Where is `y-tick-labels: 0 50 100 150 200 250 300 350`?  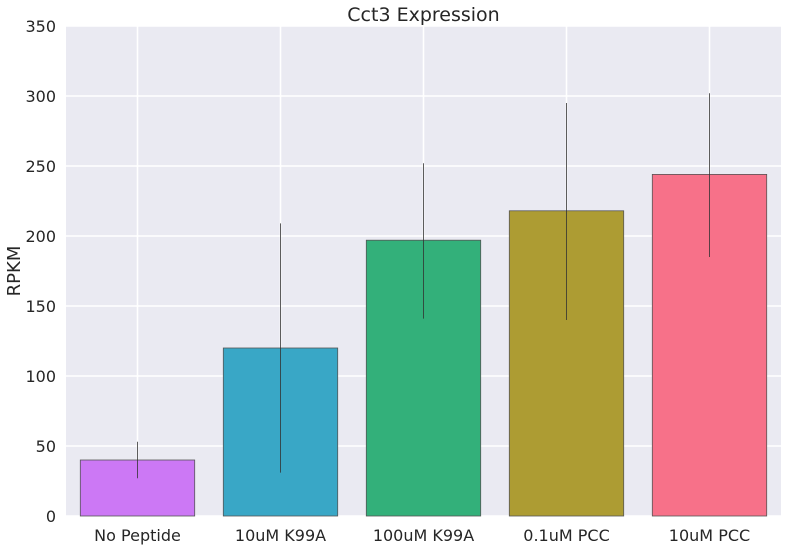 y-tick-labels: 0 50 100 150 200 250 300 350 is located at coordinates (40, 271).